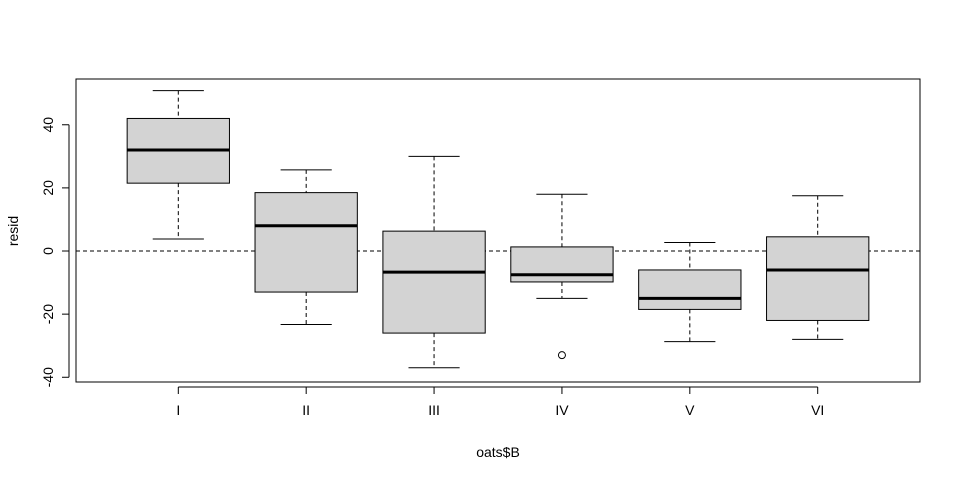  What do you see at coordinates (178, 410) in the screenshot?
I see `x-tick-label: I` at bounding box center [178, 410].